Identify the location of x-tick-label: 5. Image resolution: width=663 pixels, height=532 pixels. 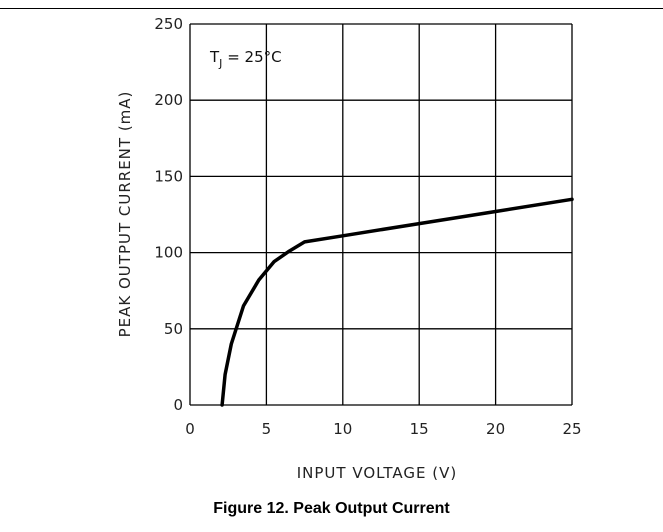
(267, 429).